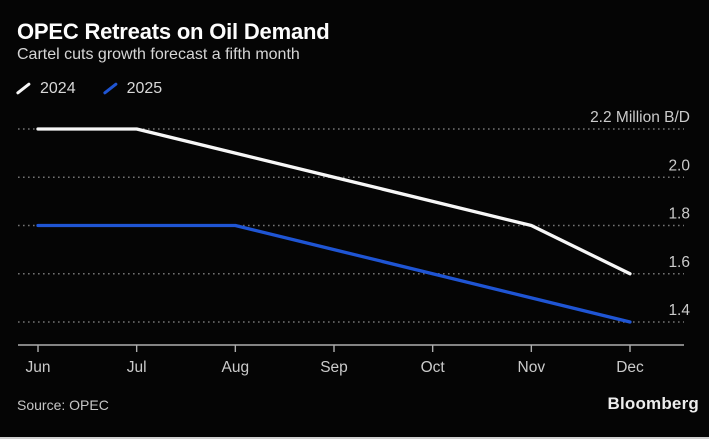  What do you see at coordinates (679, 165) in the screenshot?
I see `y-tick-label: 2.0` at bounding box center [679, 165].